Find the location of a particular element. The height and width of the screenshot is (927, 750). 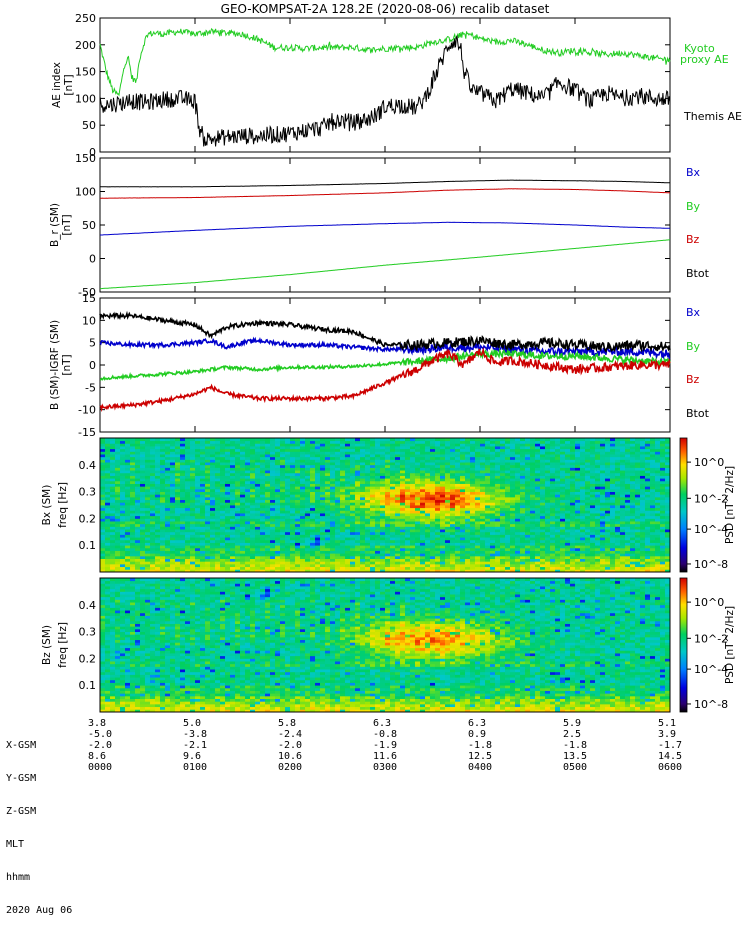

y-tick-label: 0.1 is located at coordinates (88, 545).